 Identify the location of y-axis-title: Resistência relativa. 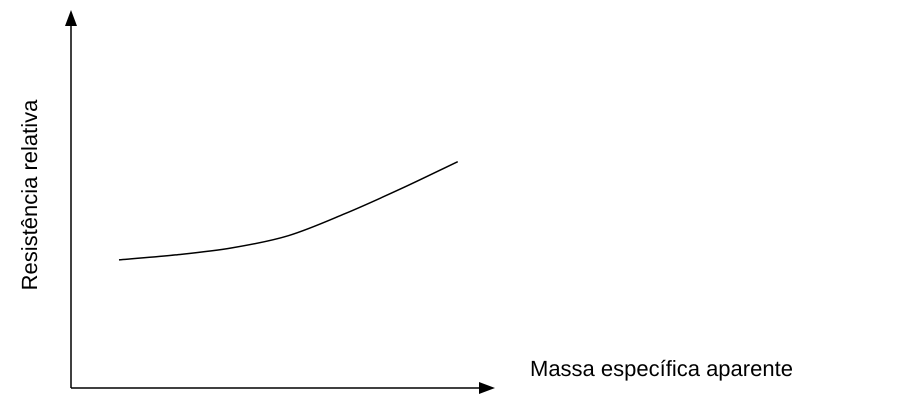
(30, 195).